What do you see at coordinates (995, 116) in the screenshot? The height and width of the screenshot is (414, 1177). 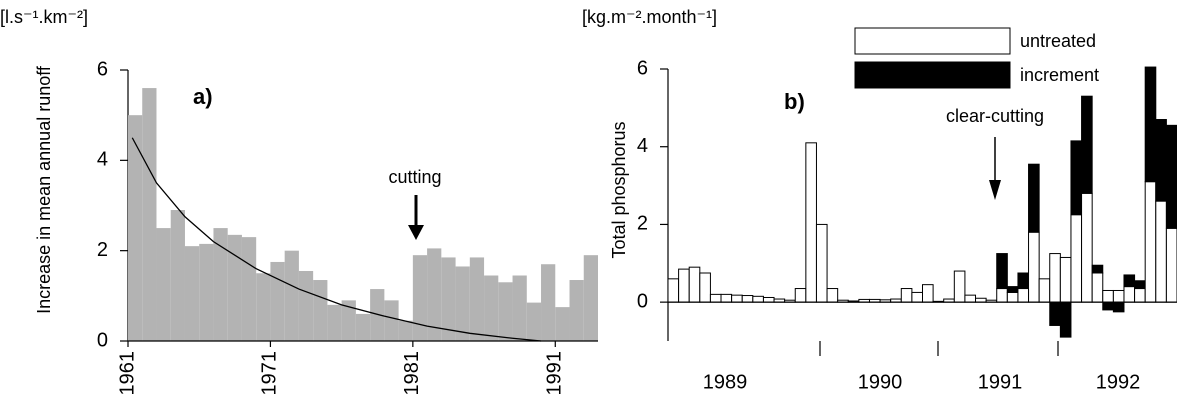 I see `annotation: clear-cutting` at bounding box center [995, 116].